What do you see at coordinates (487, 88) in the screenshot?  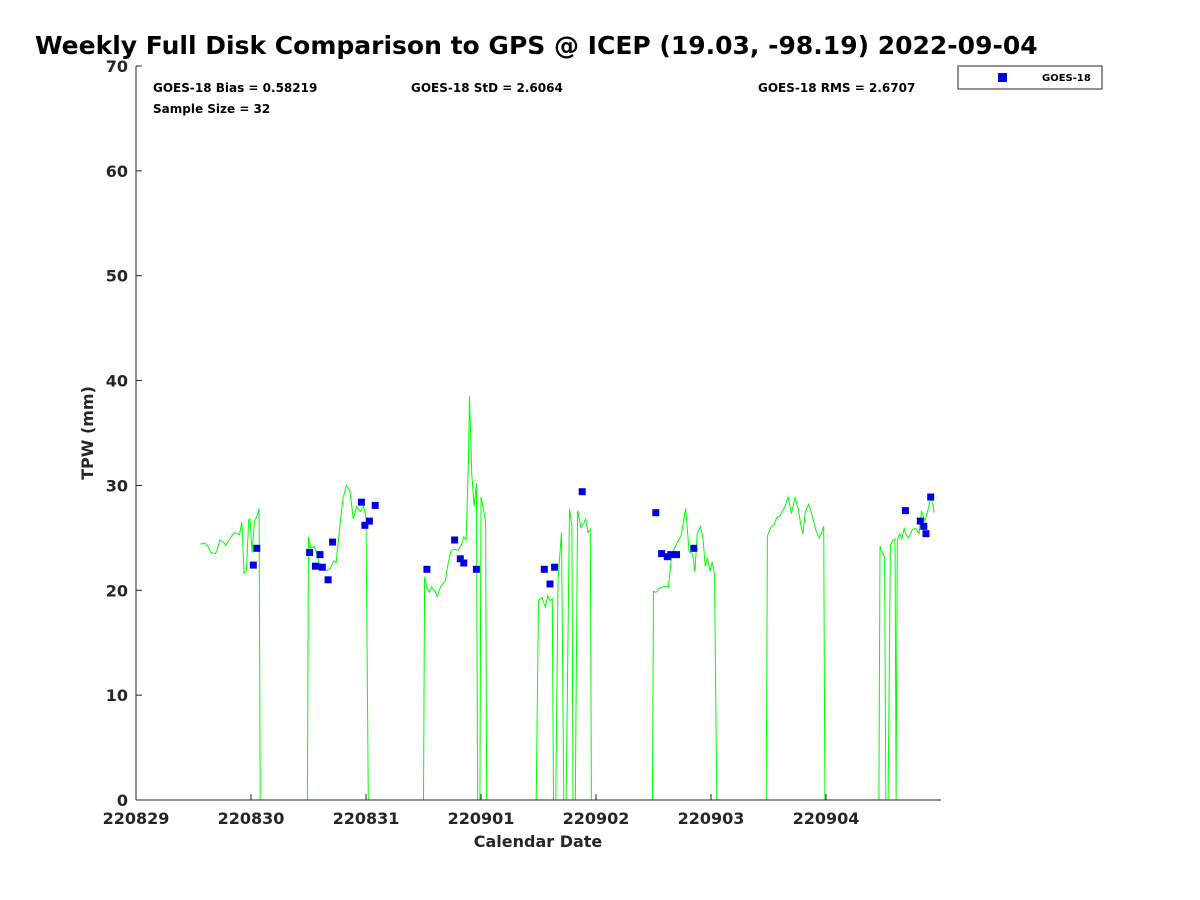 I see `std-stat: GOES-18 StD = 2.6064` at bounding box center [487, 88].